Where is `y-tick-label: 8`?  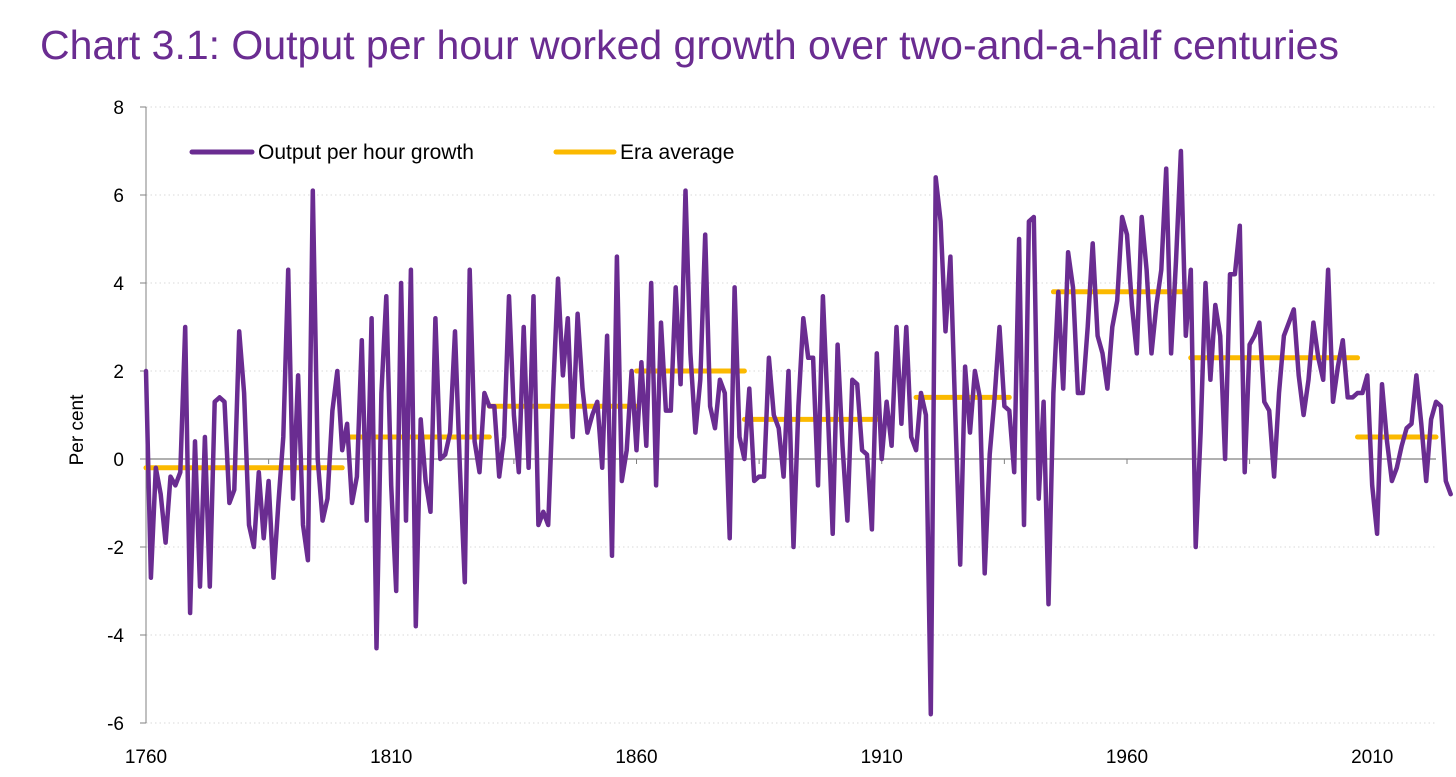 y-tick-label: 8 is located at coordinates (118, 108).